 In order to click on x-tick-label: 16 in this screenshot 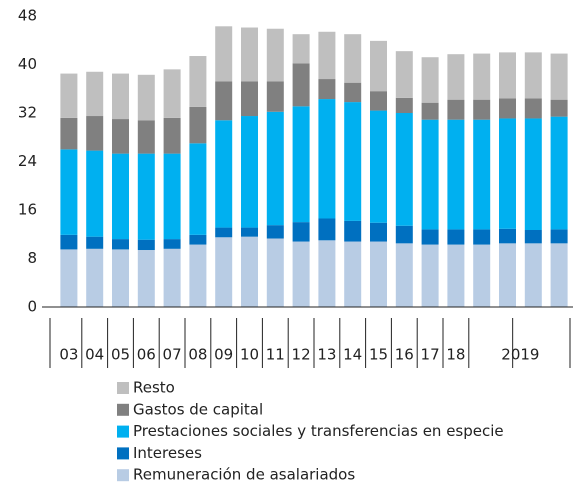, I will do `click(404, 355)`.